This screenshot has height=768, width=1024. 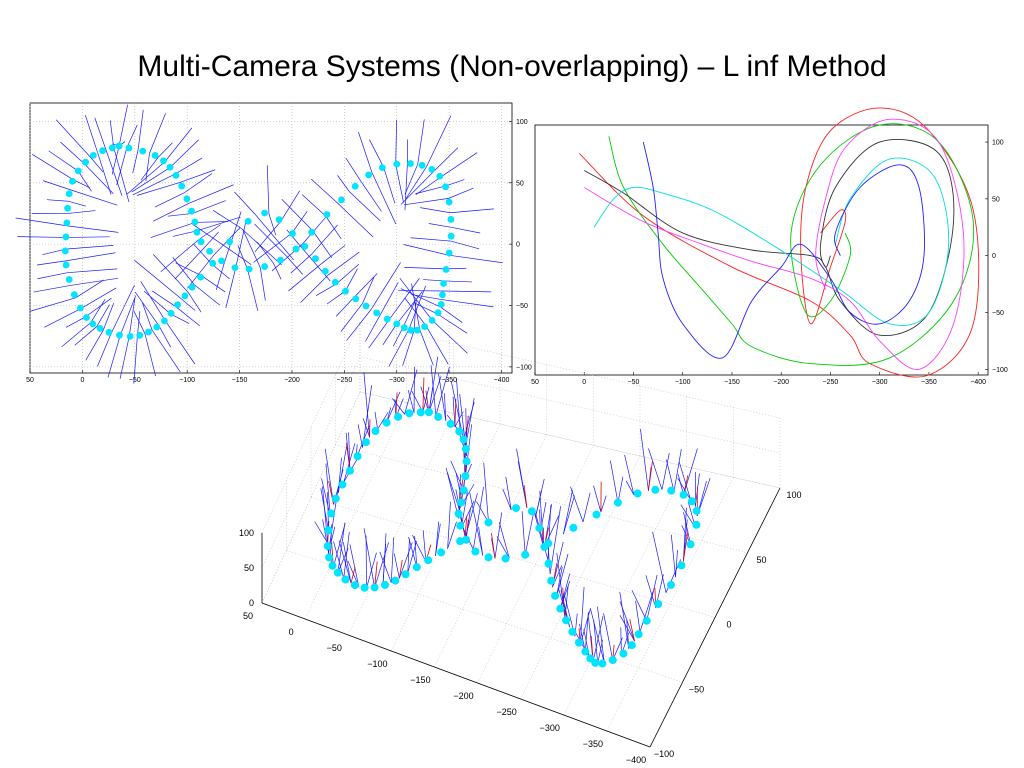 What do you see at coordinates (761, 560) in the screenshot?
I see `y-tick-label: 50` at bounding box center [761, 560].